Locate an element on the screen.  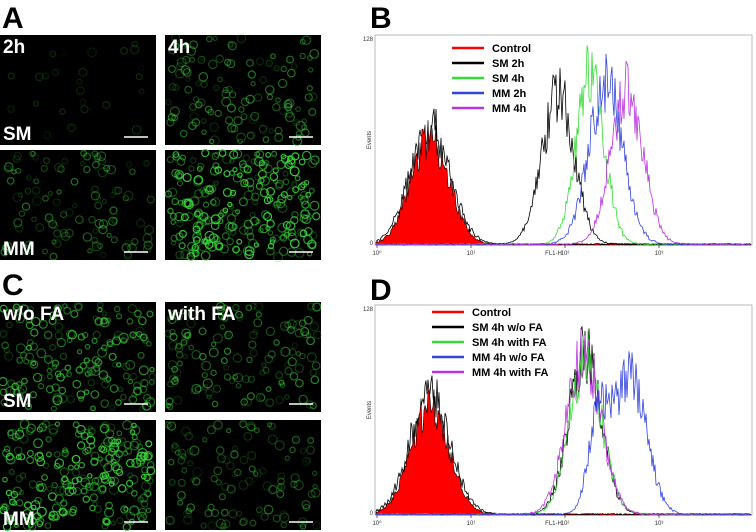
image-label: SM is located at coordinates (17, 134).